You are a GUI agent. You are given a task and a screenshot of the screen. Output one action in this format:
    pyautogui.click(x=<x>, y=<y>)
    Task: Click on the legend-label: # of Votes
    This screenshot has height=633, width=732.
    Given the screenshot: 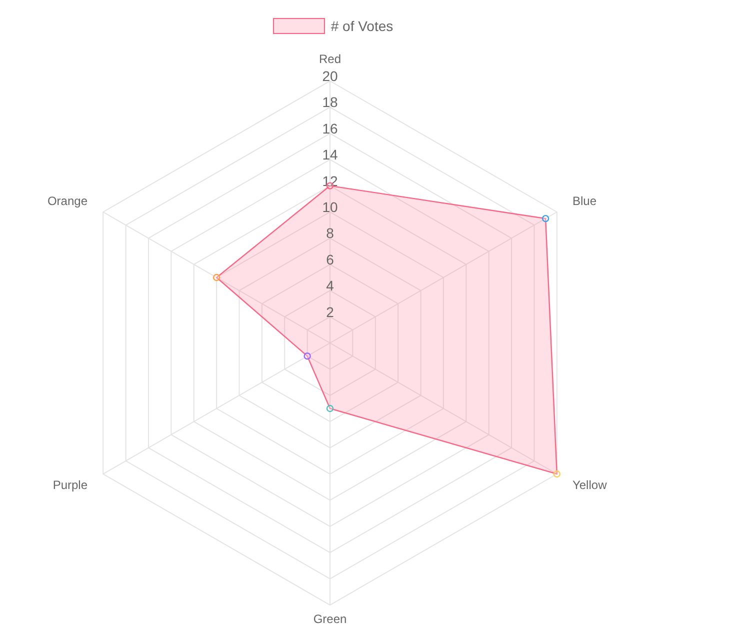 What is the action you would take?
    pyautogui.click(x=362, y=26)
    